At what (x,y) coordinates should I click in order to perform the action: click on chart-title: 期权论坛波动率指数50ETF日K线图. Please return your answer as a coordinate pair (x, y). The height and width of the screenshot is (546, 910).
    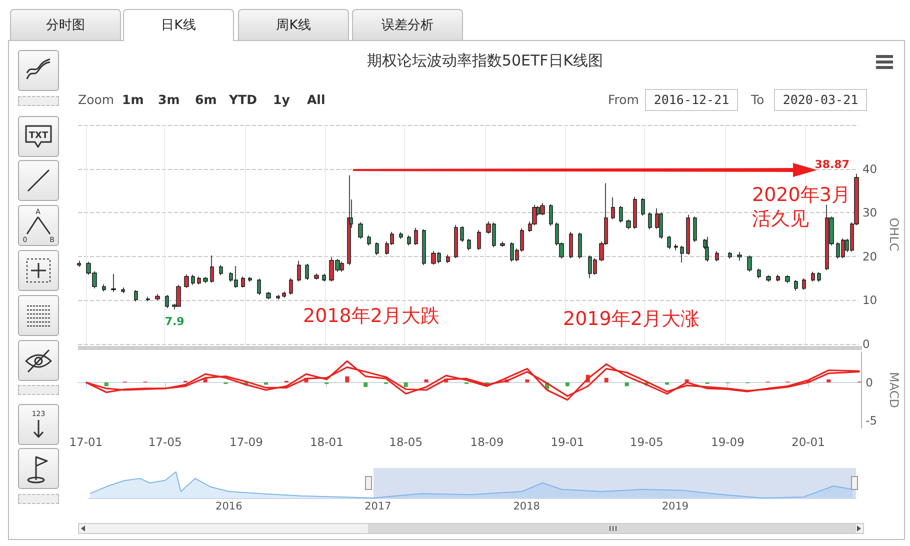
    Looking at the image, I should click on (485, 61).